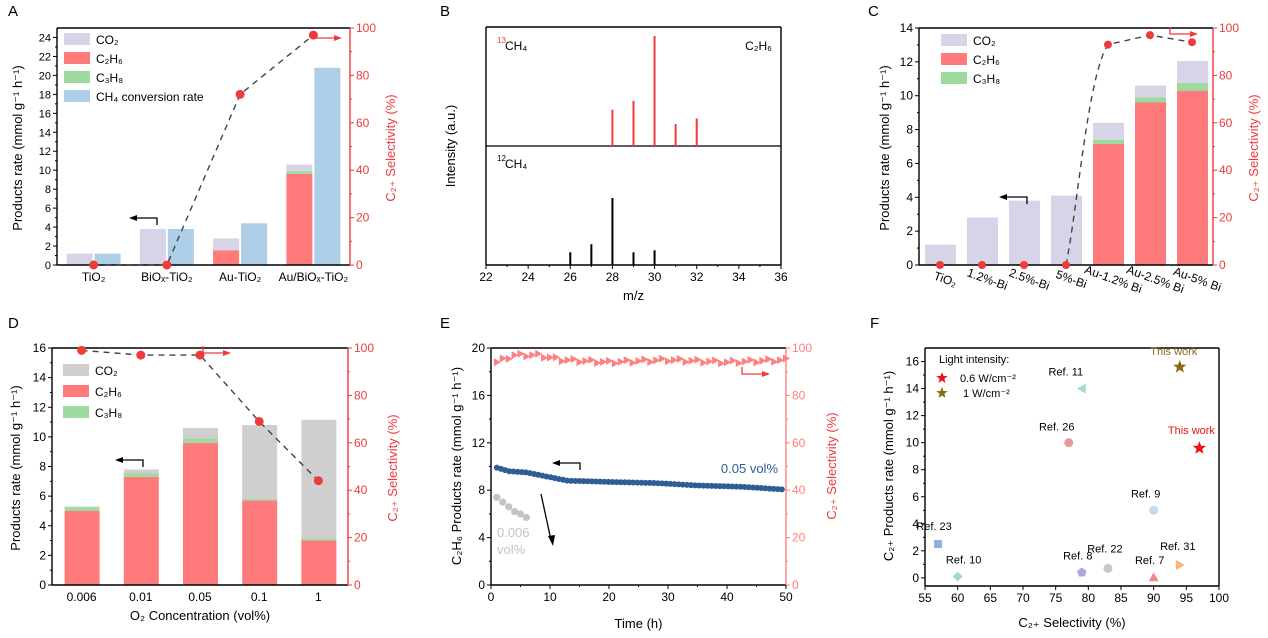 This screenshot has width=1268, height=638. What do you see at coordinates (501, 158) in the screenshot?
I see `label-12-superscript: 12` at bounding box center [501, 158].